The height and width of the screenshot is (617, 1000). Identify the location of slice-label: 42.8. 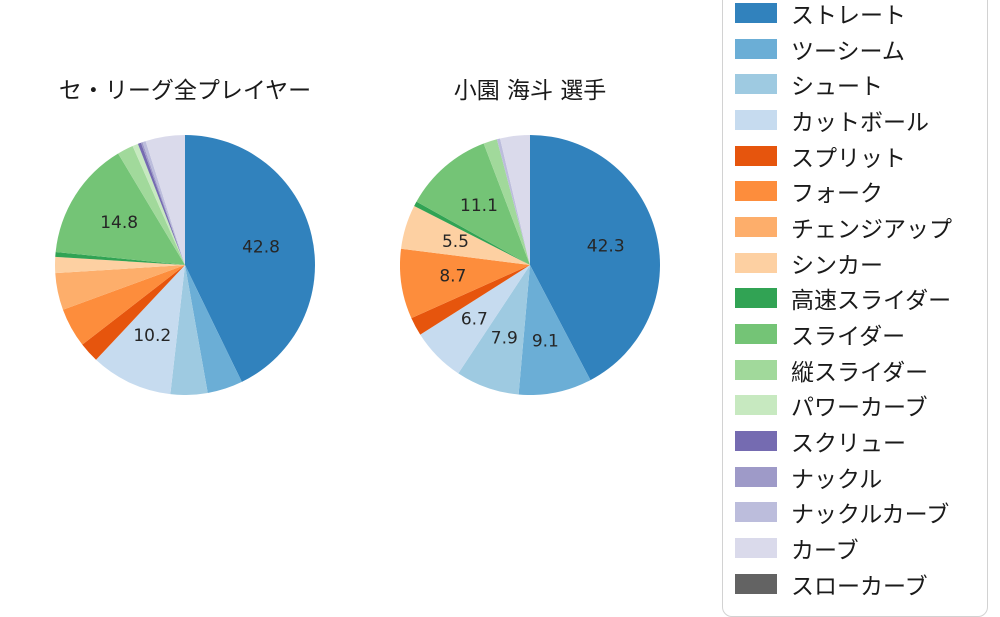
(261, 248).